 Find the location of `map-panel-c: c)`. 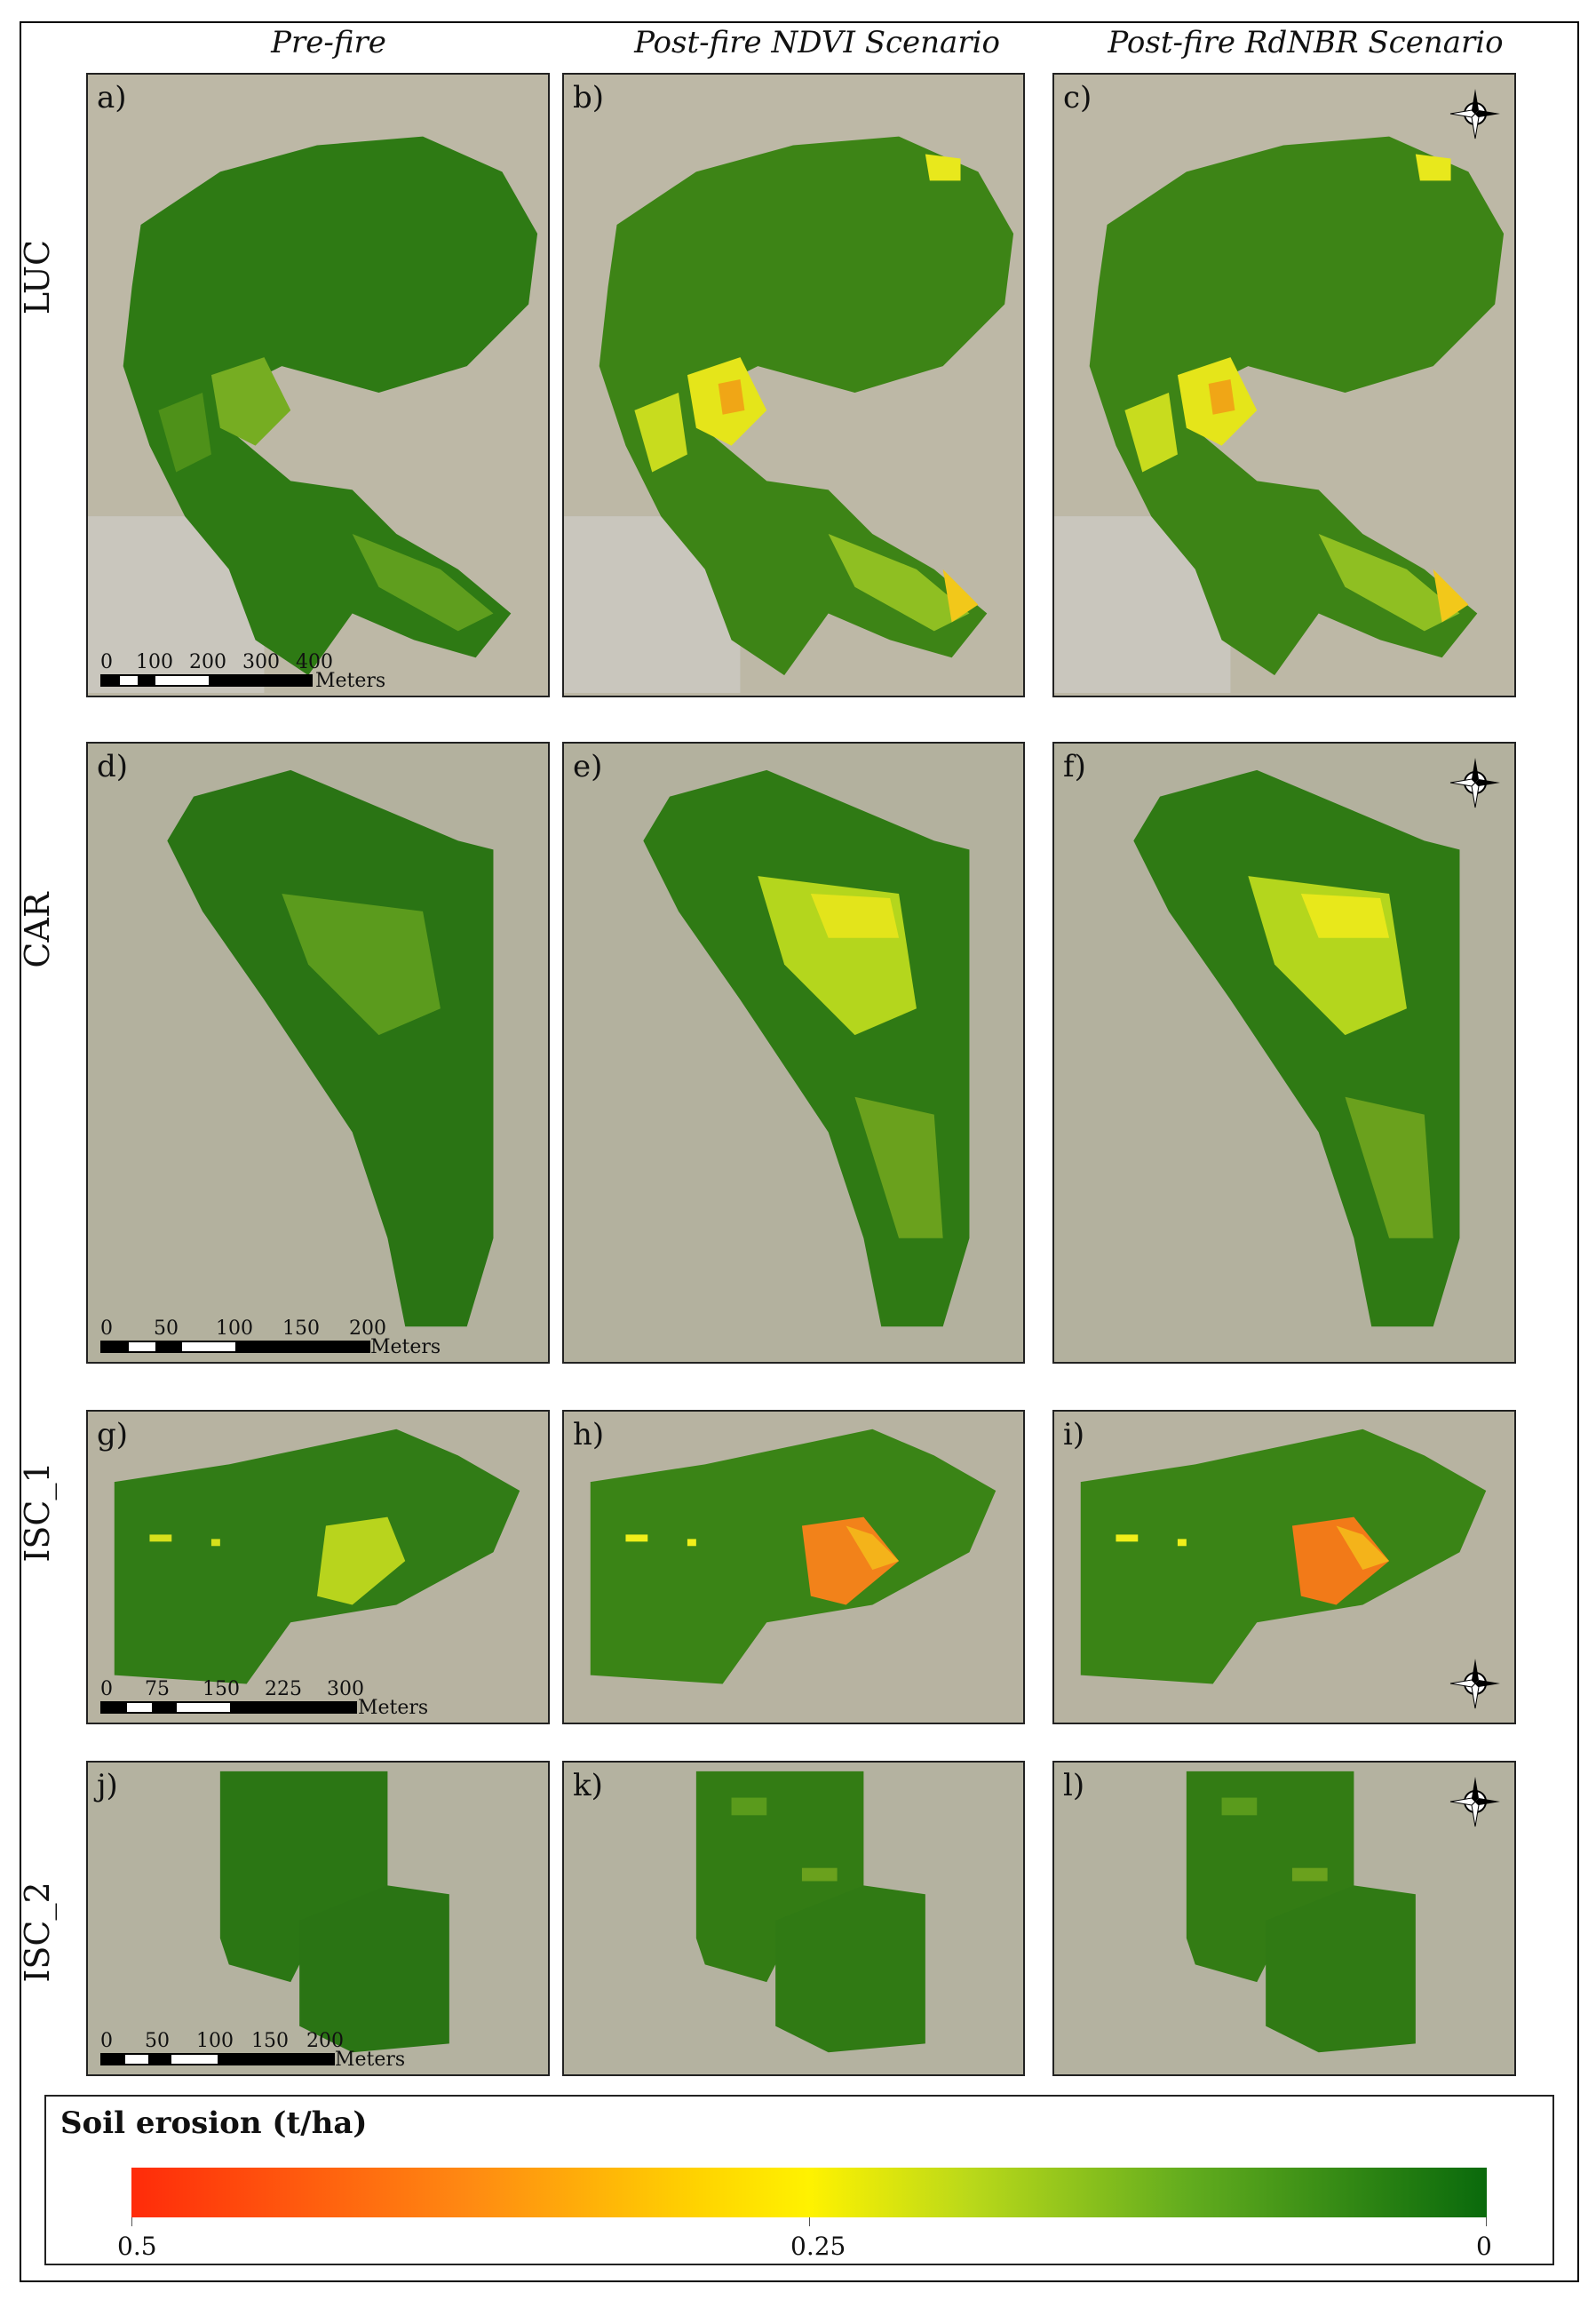

map-panel-c: c) is located at coordinates (1284, 385).